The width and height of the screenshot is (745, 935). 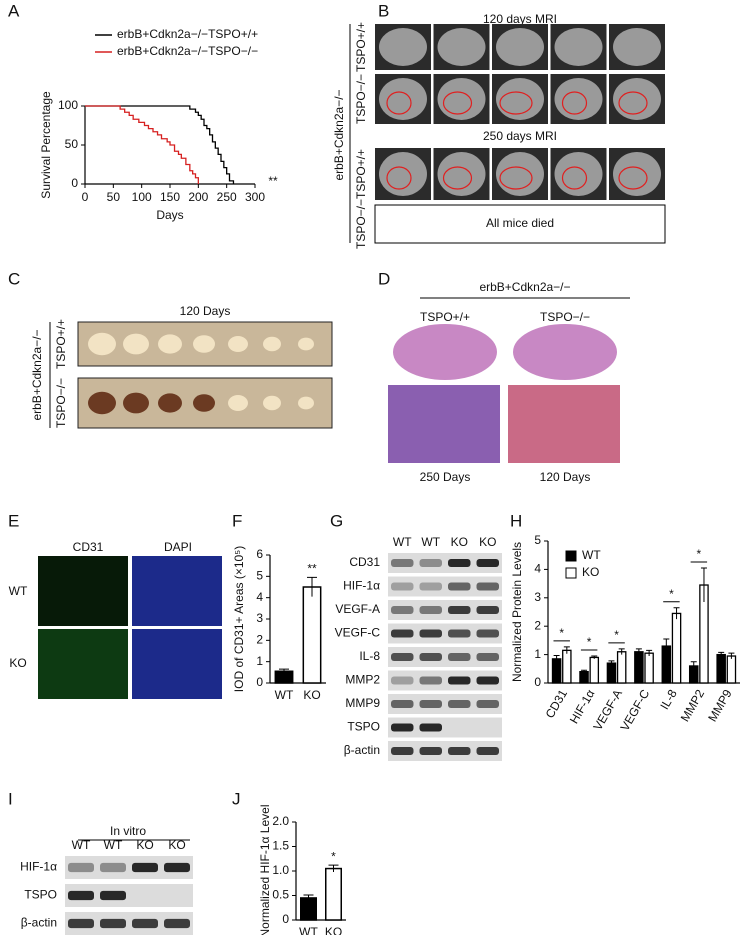 What do you see at coordinates (693, 705) in the screenshot?
I see `x-tick-label: MMP2` at bounding box center [693, 705].